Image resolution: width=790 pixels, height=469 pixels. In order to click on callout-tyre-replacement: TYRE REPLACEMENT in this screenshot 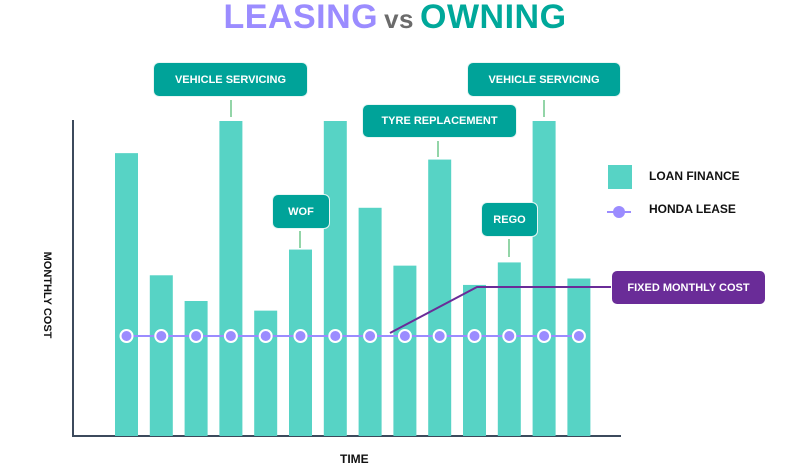, I will do `click(439, 121)`.